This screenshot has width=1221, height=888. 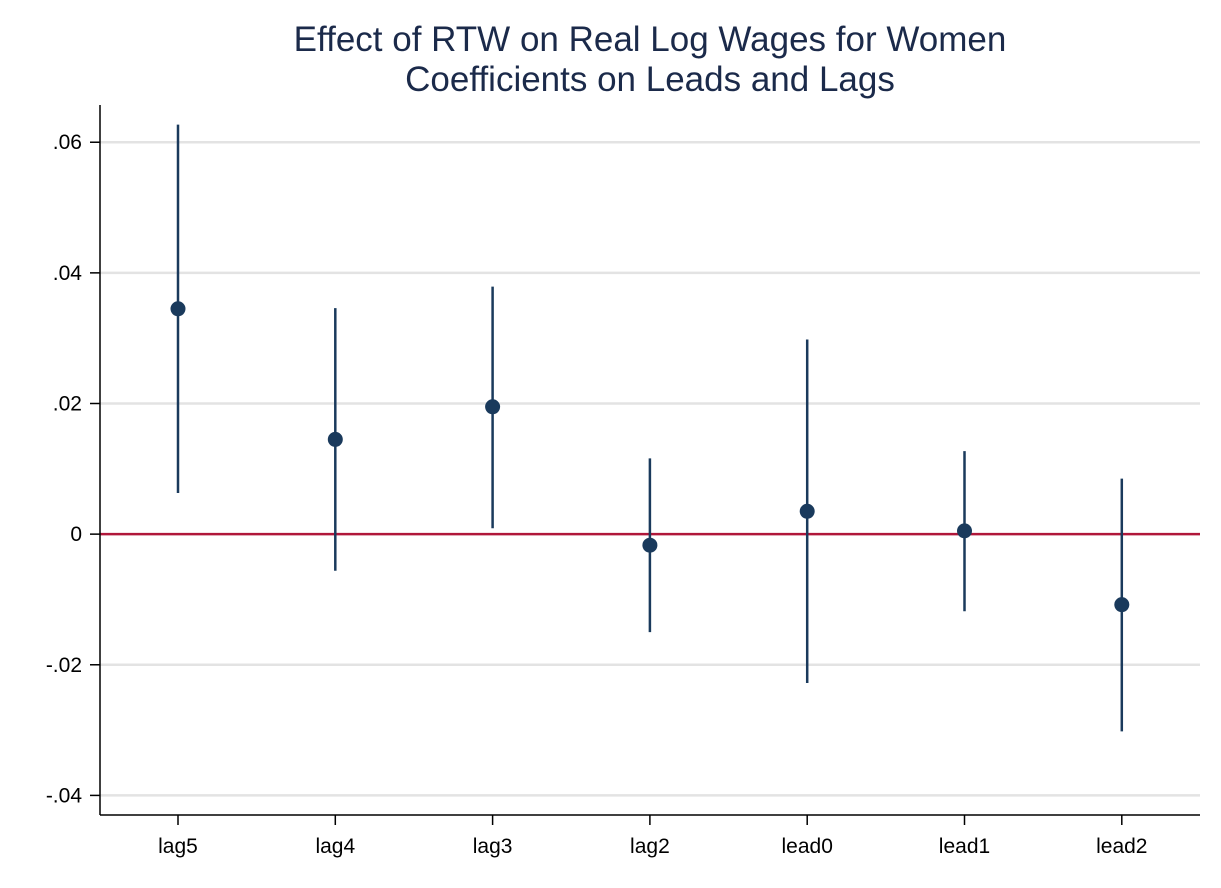 I want to click on x-tick-label: lag2, so click(x=650, y=846).